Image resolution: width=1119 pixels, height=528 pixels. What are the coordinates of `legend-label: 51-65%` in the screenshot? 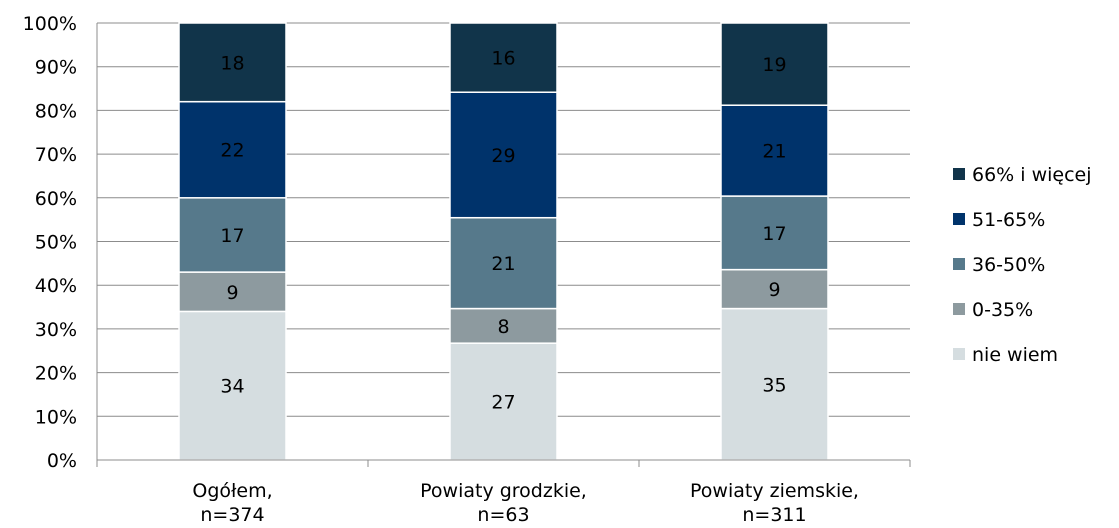 It's located at (1008, 220).